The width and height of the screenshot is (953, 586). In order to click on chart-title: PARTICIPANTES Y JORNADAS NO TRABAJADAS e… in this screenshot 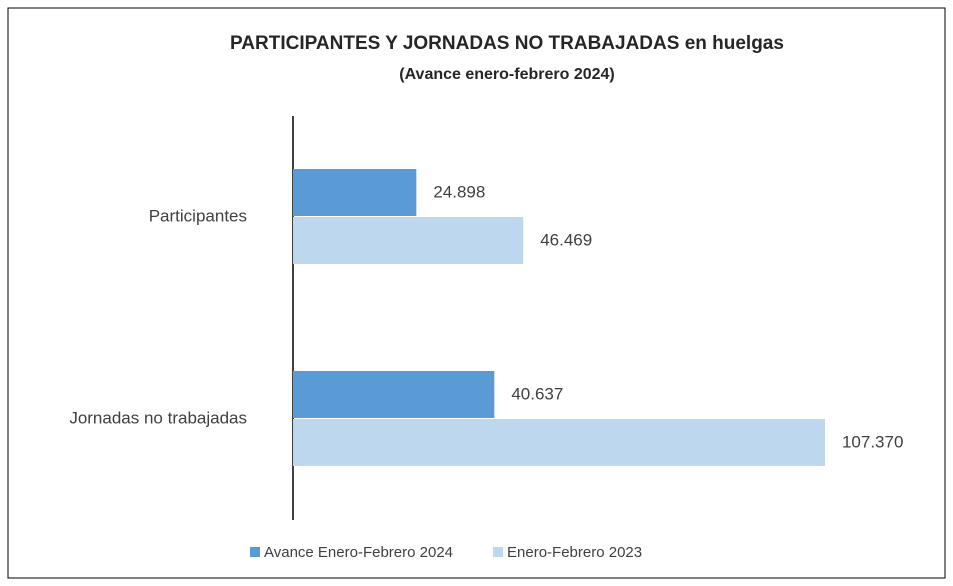, I will do `click(507, 43)`.